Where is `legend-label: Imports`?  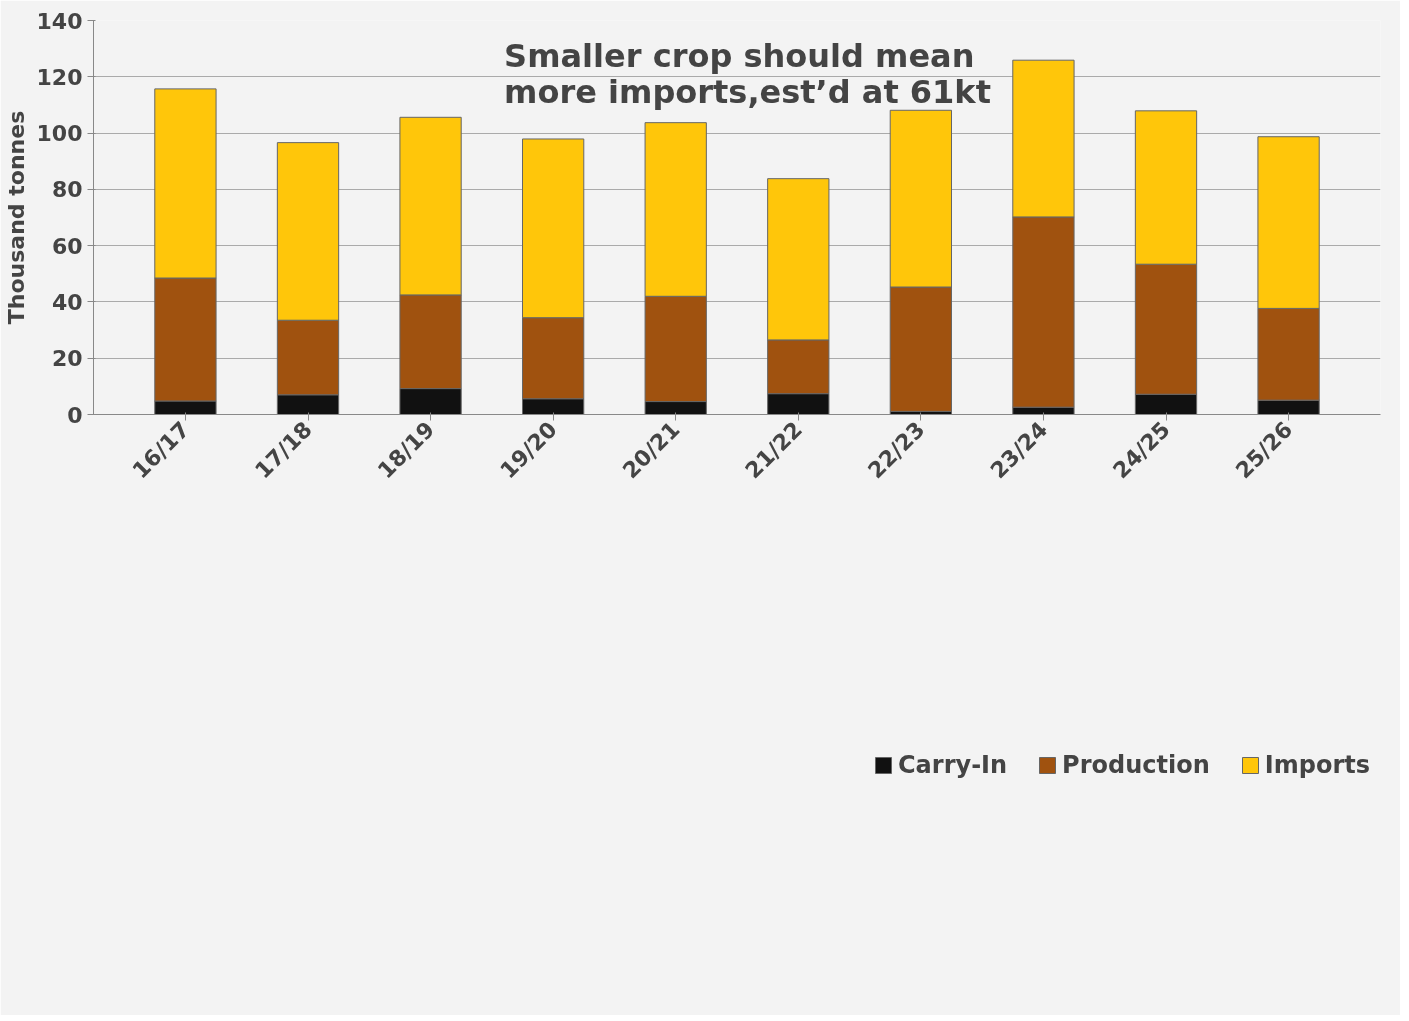 legend-label: Imports is located at coordinates (1317, 765).